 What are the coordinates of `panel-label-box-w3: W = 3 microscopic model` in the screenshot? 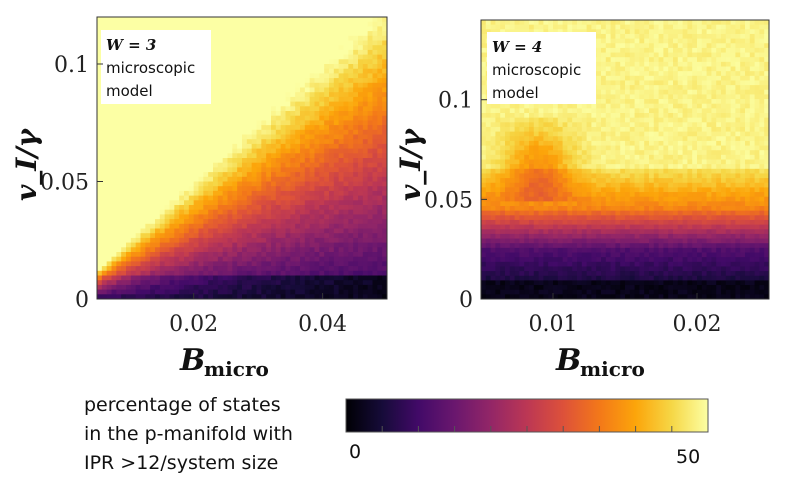 It's located at (156, 67).